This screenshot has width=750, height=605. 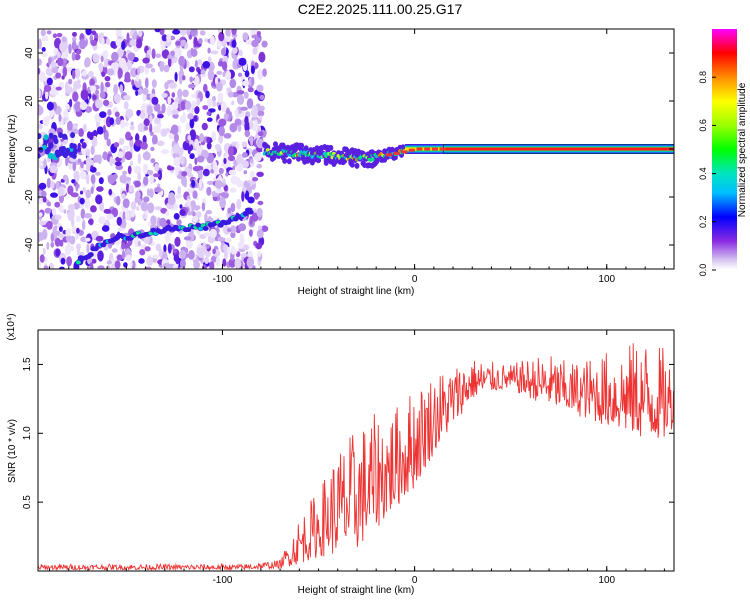 I want to click on band-peak, so click(x=370, y=160).